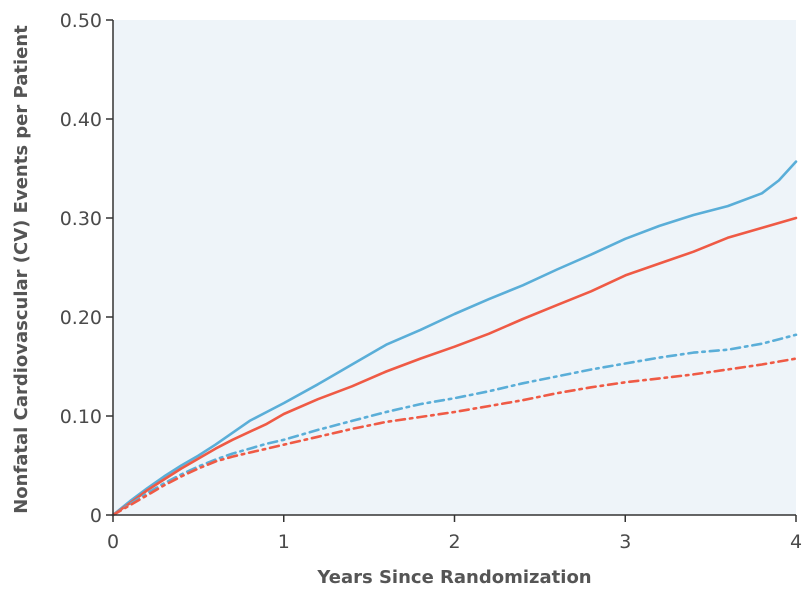  Describe the element at coordinates (96, 516) in the screenshot. I see `y-tick-label: 0` at that location.